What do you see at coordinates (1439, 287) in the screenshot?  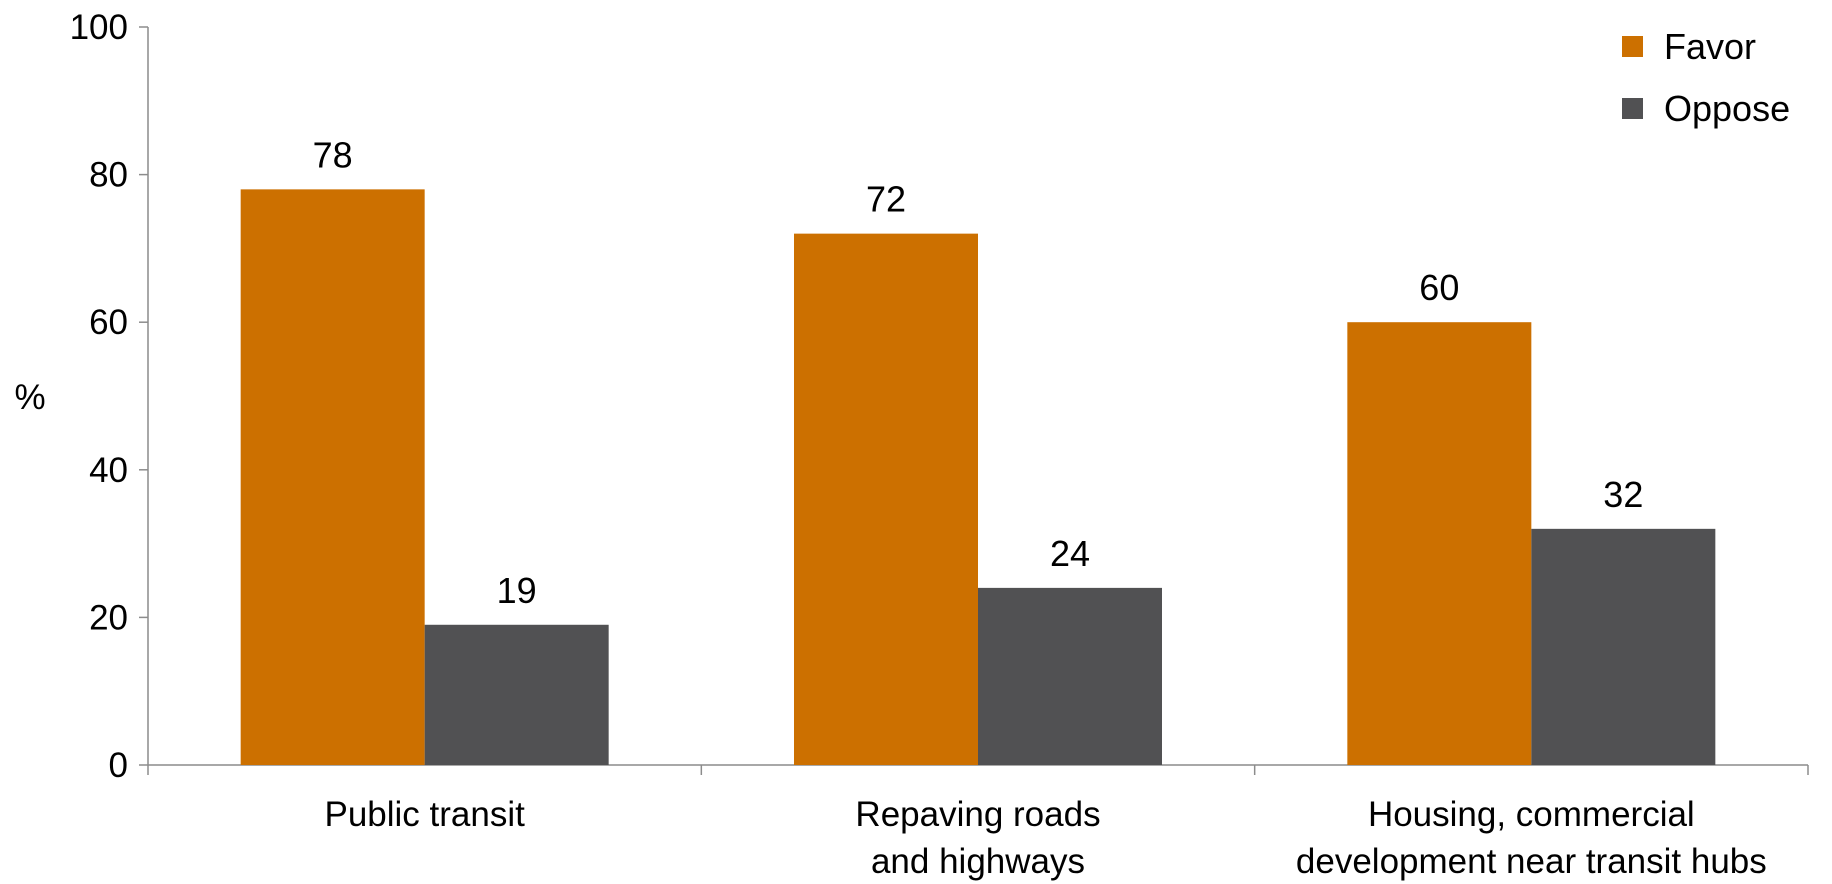 I see `data-label: 60` at bounding box center [1439, 287].